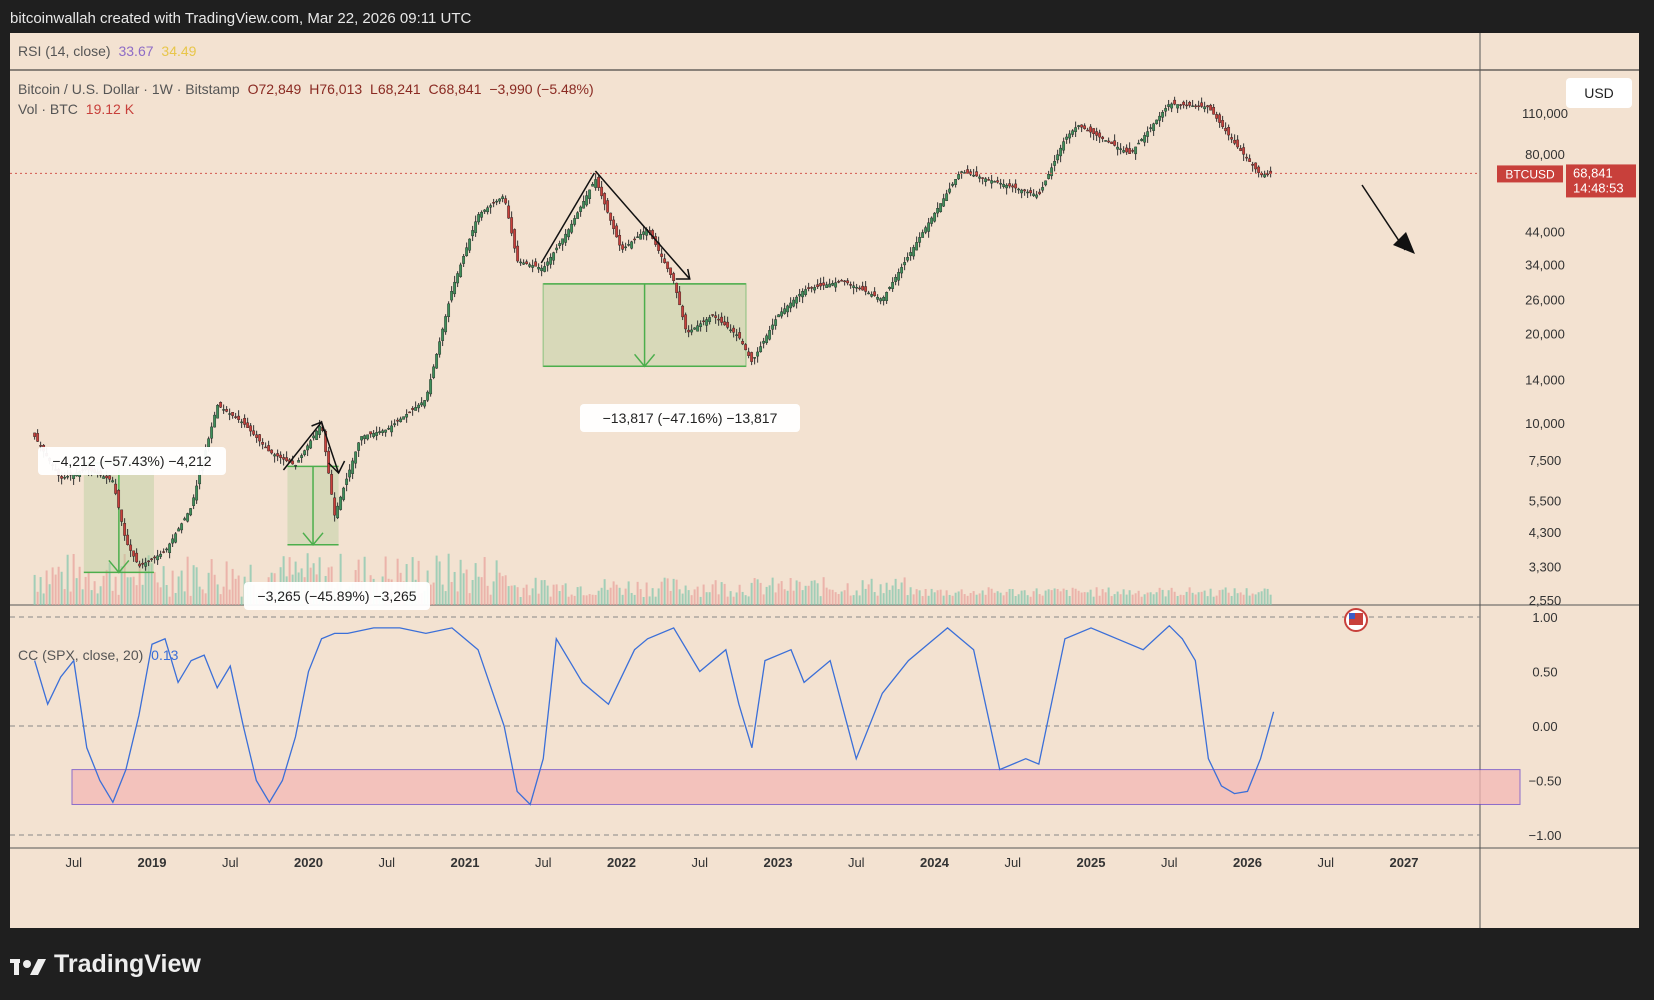 This screenshot has width=1654, height=1000. What do you see at coordinates (1599, 93) in the screenshot?
I see `currency-button: USD` at bounding box center [1599, 93].